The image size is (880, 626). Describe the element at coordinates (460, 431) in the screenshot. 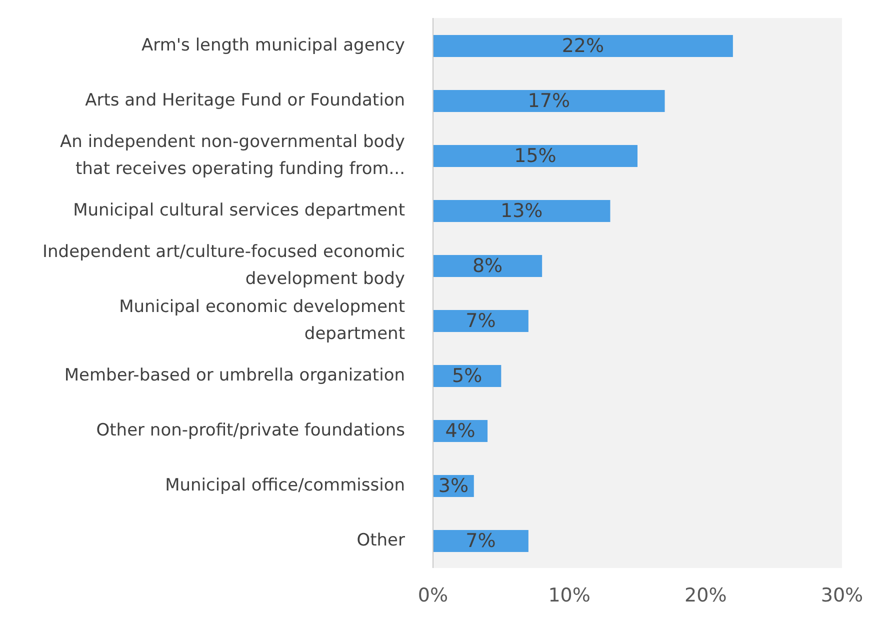

I see `data-label: 4%` at that location.